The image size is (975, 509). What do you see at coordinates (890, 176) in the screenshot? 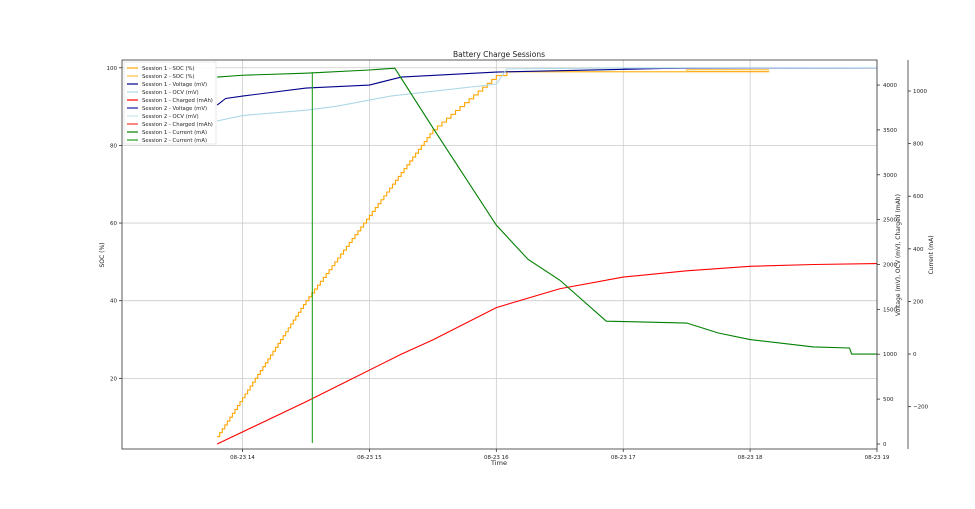
I see `mv-tick-label: 3000` at bounding box center [890, 176].